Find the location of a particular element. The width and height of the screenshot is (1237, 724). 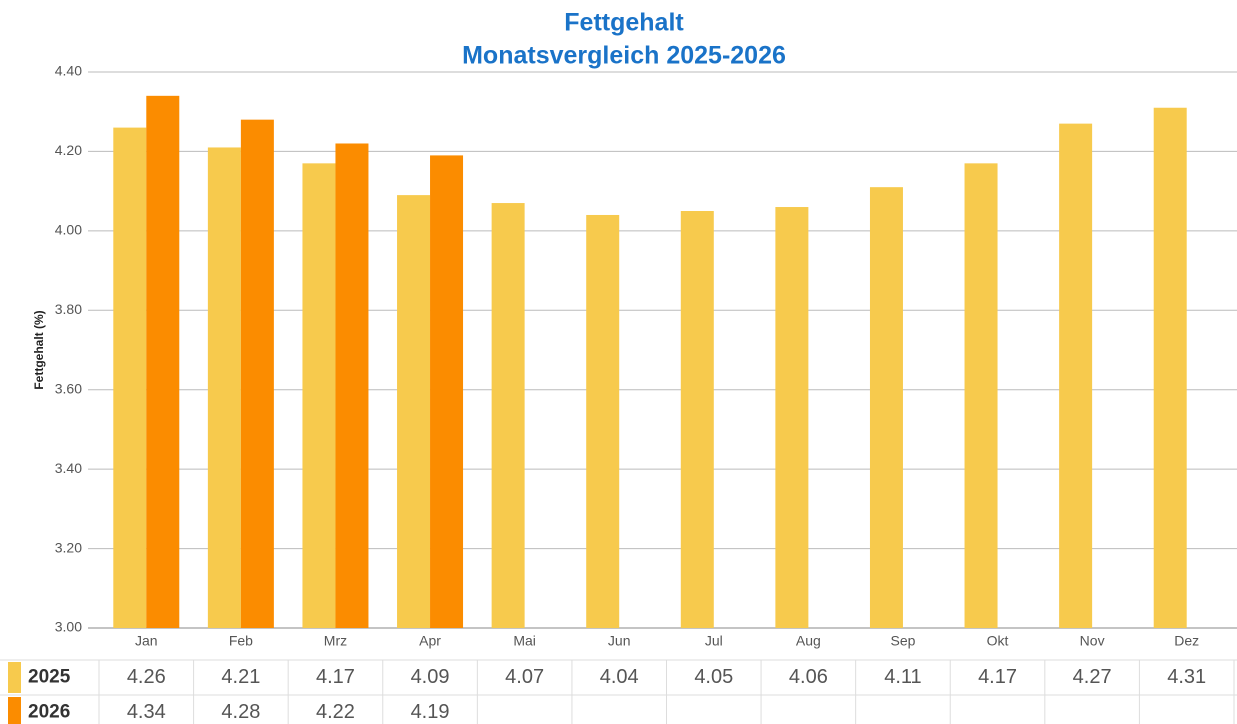

table-value: 4.26 is located at coordinates (146, 677).